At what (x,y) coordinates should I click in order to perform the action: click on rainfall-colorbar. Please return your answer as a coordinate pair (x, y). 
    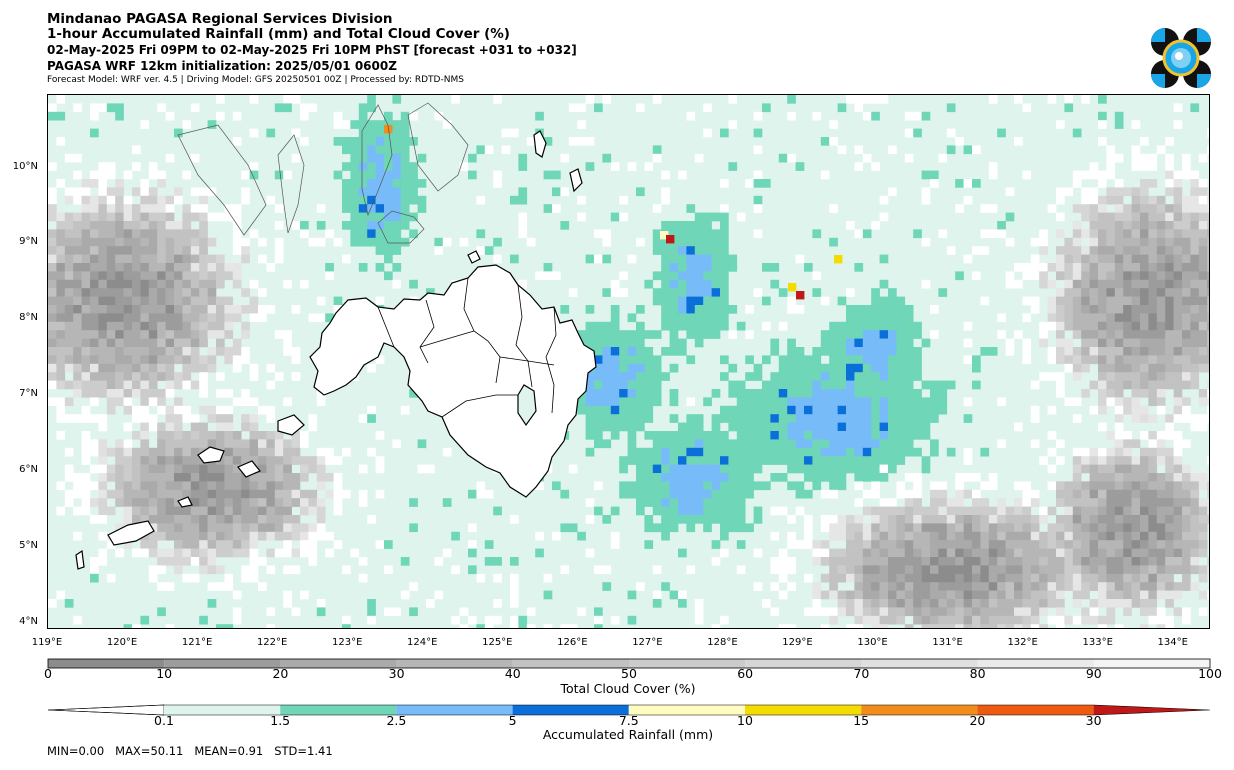
    Looking at the image, I should click on (629, 710).